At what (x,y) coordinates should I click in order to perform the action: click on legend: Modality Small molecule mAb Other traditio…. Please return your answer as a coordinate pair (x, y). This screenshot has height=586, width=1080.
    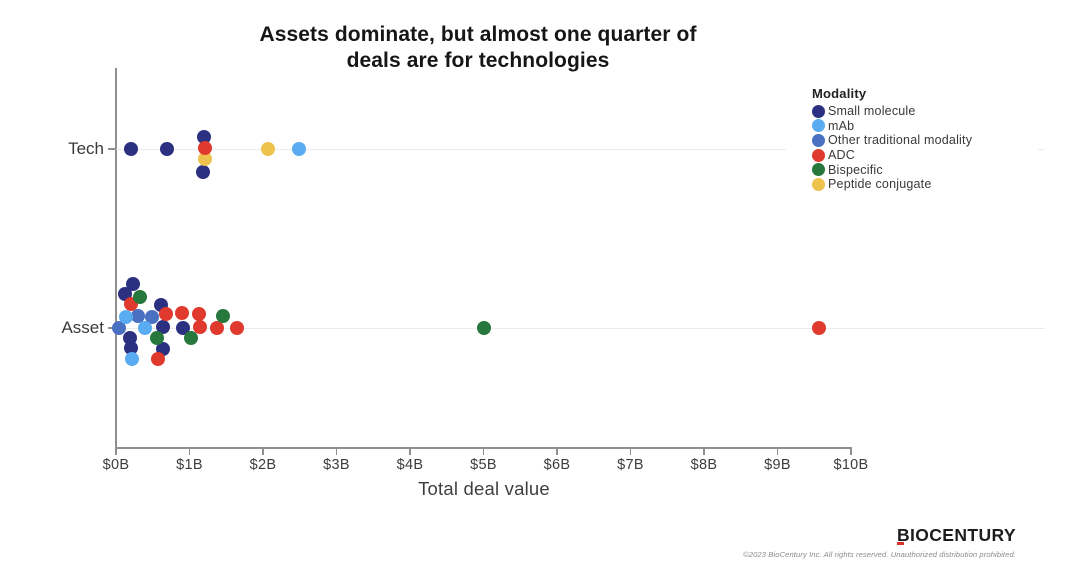
    Looking at the image, I should click on (912, 140).